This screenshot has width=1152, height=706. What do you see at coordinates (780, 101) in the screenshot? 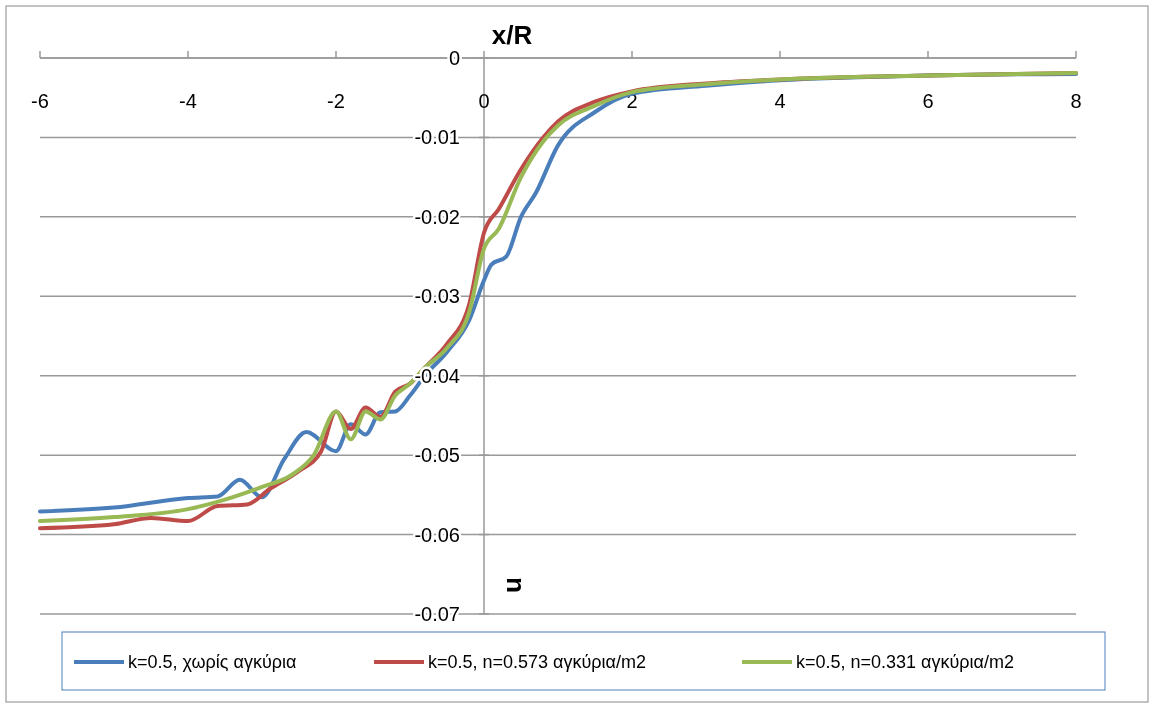
I see `x-tick-label: 4` at bounding box center [780, 101].